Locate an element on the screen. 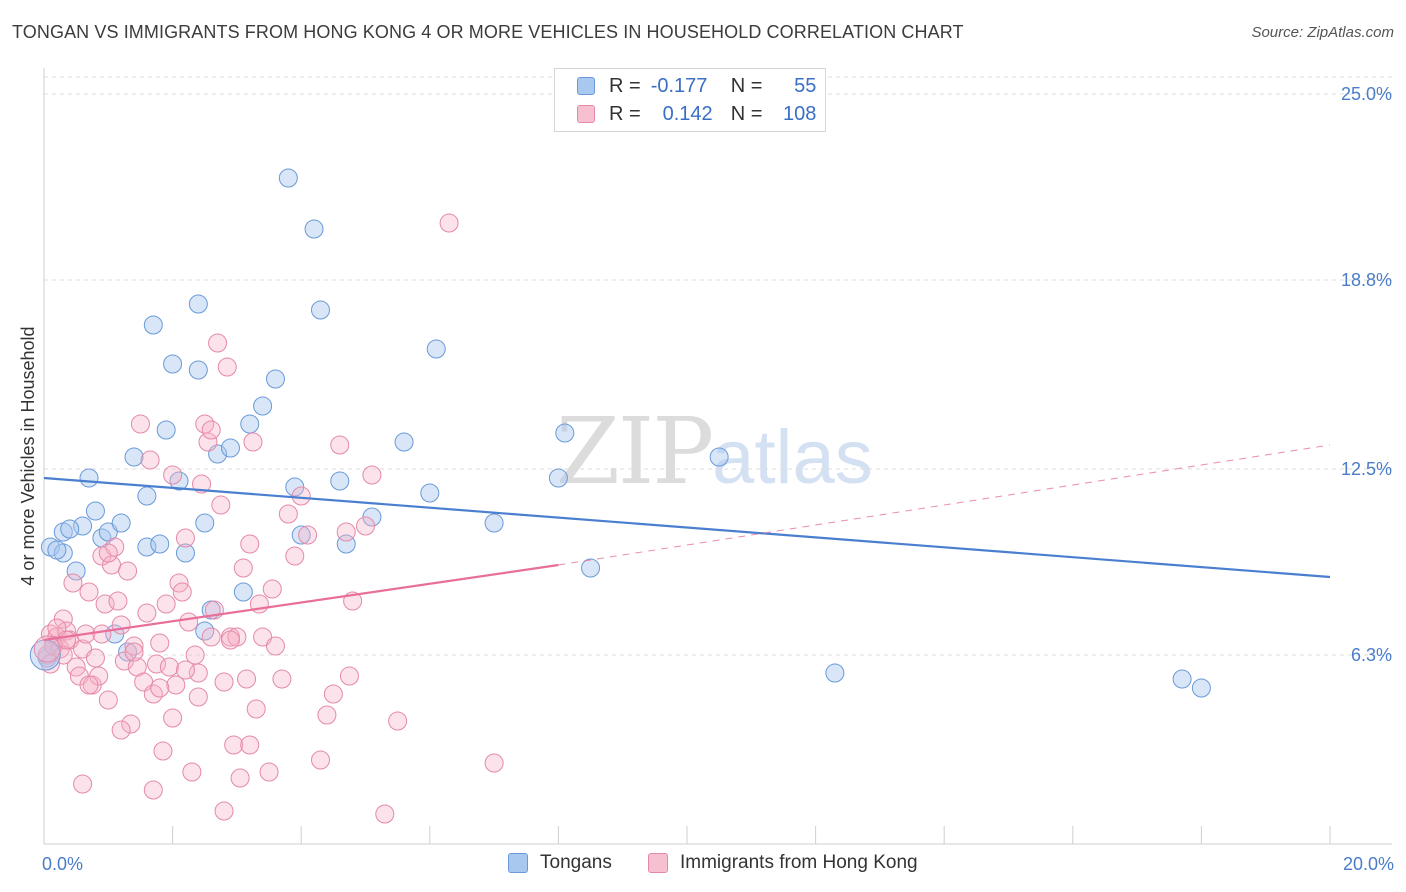 The width and height of the screenshot is (1406, 892). series-legend: Tongans Immigrants from Hong Kong is located at coordinates (703, 865).